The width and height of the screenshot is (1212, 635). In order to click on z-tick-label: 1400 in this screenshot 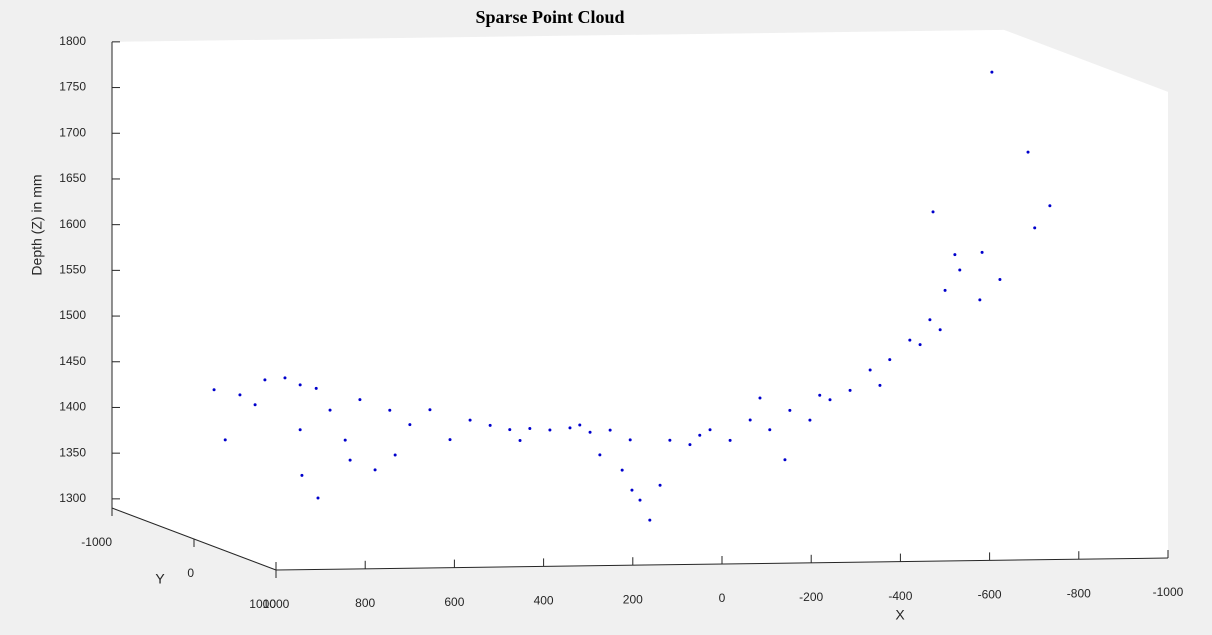, I will do `click(72, 407)`.